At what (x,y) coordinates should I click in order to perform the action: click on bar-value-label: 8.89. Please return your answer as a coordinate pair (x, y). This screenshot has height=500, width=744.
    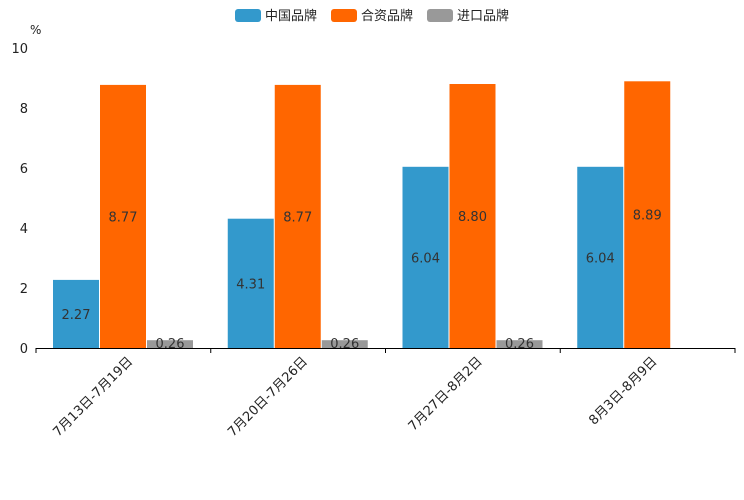
    Looking at the image, I should click on (647, 216).